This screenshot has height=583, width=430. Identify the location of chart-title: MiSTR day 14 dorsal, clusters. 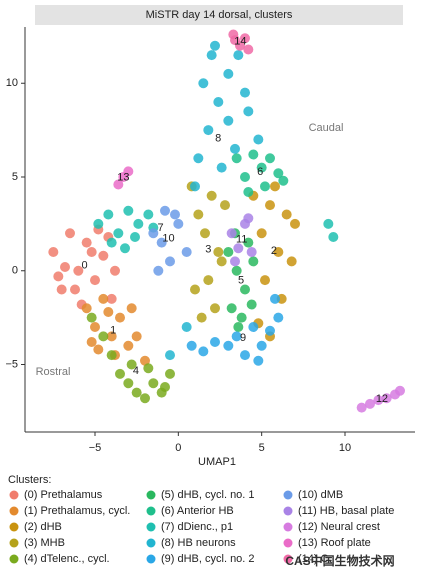
(219, 15).